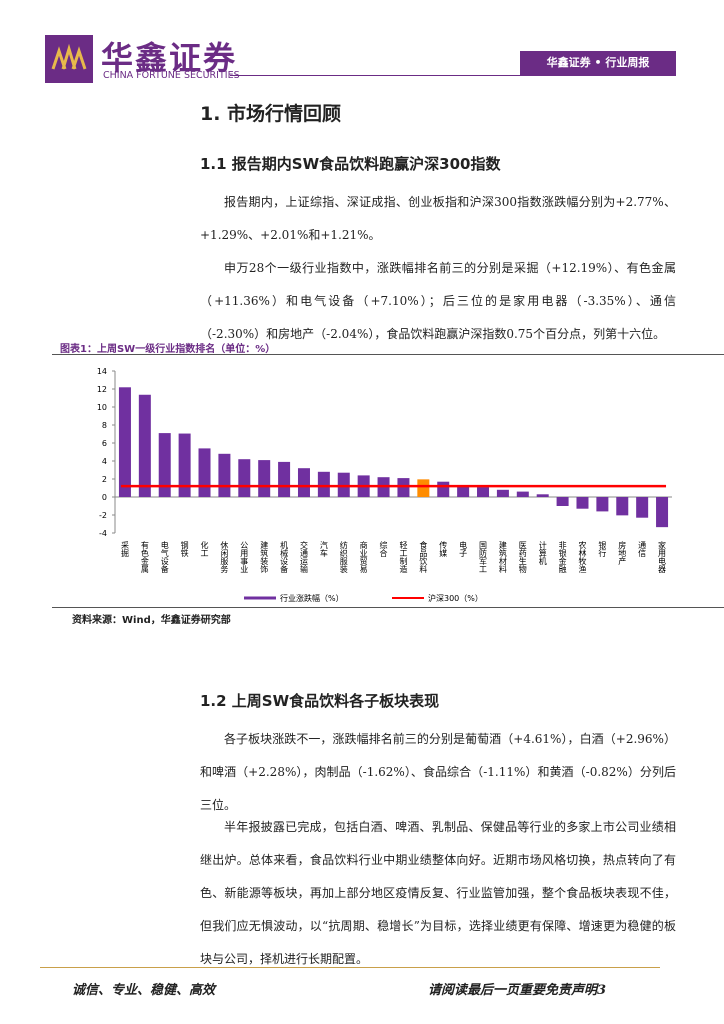 The width and height of the screenshot is (724, 1024). I want to click on logo-icon, so click(69, 59).